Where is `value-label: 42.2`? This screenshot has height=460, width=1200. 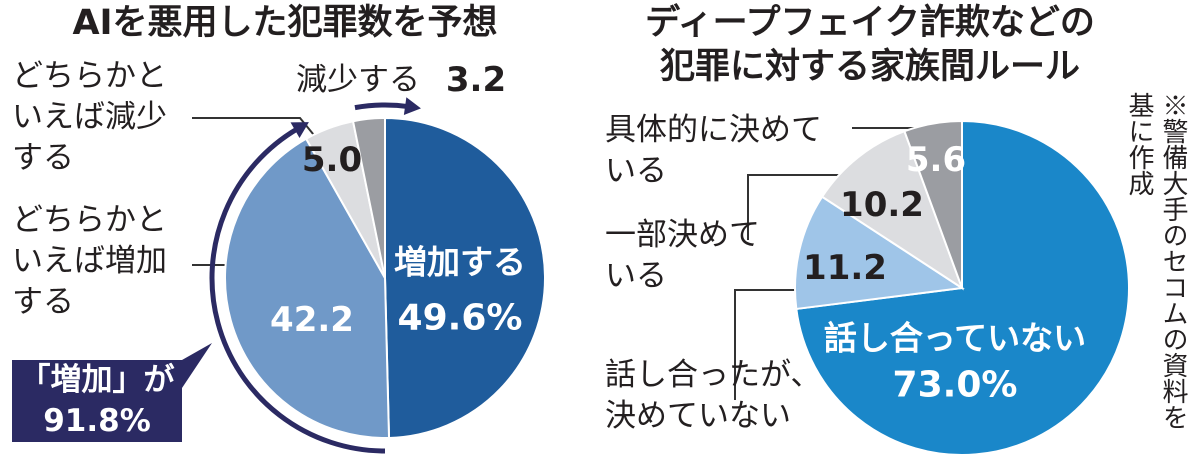 value-label: 42.2 is located at coordinates (312, 319).